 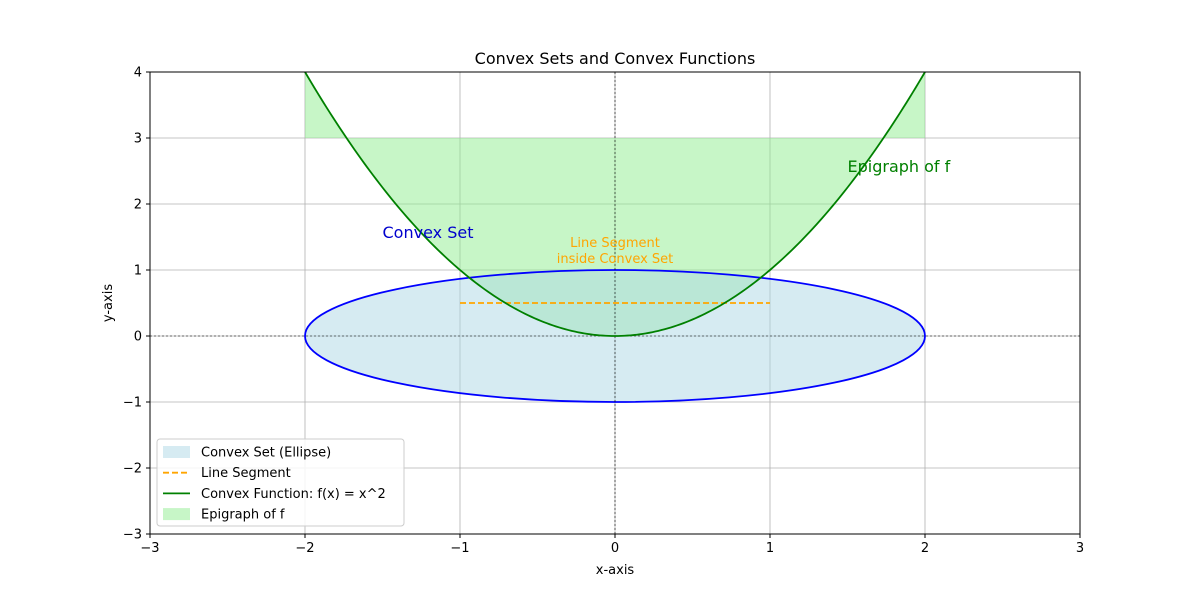 I want to click on legend-label: Line Segment, so click(x=246, y=473).